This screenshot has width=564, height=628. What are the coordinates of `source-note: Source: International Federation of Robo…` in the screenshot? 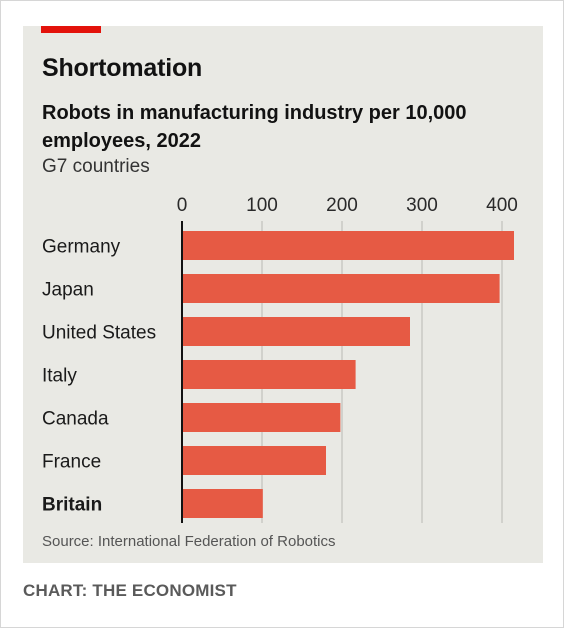 It's located at (189, 541).